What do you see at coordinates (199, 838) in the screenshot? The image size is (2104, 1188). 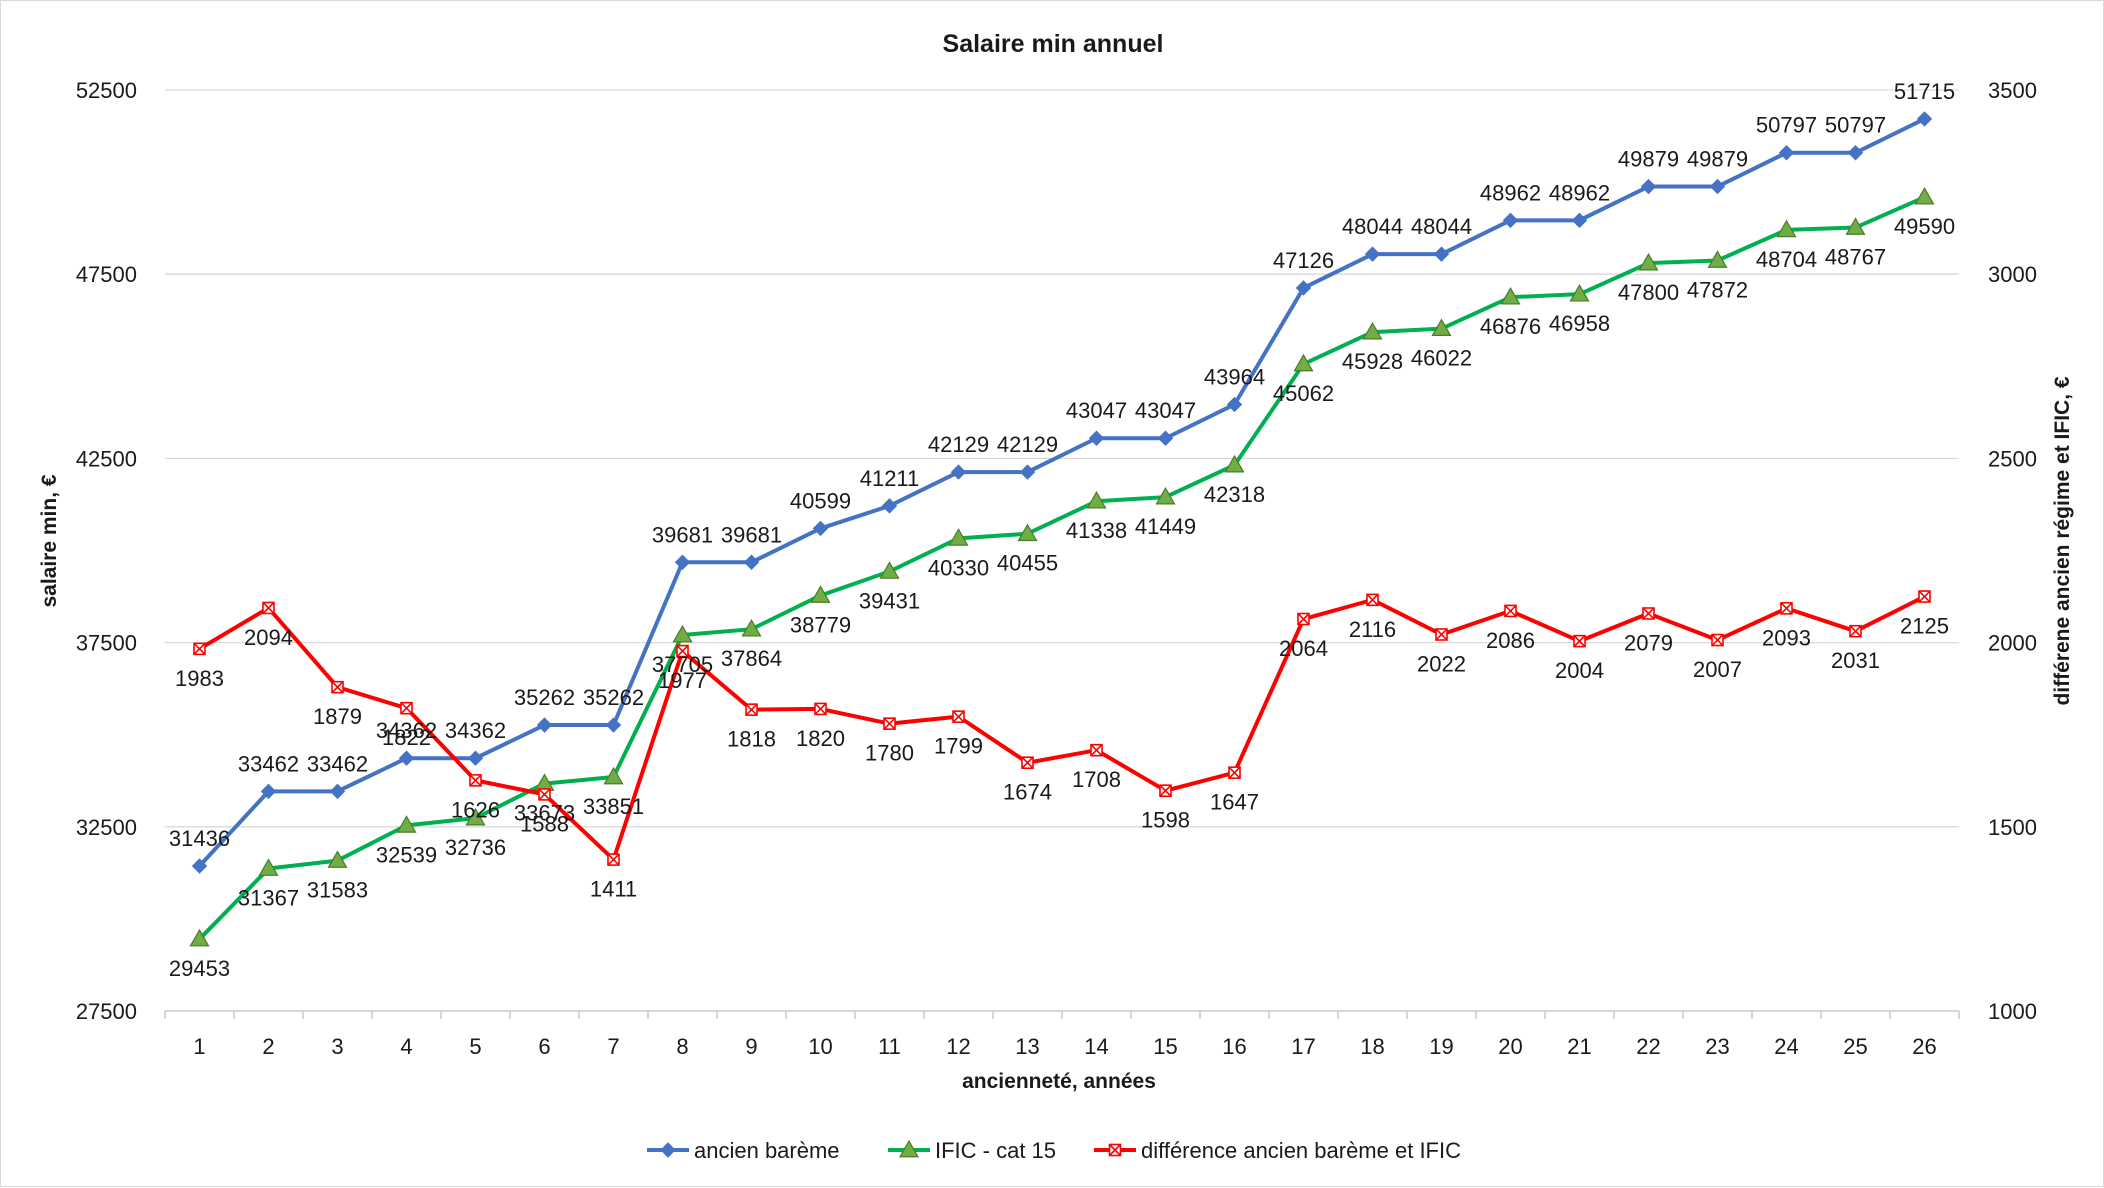 I see `data-label-0: 31436` at bounding box center [199, 838].